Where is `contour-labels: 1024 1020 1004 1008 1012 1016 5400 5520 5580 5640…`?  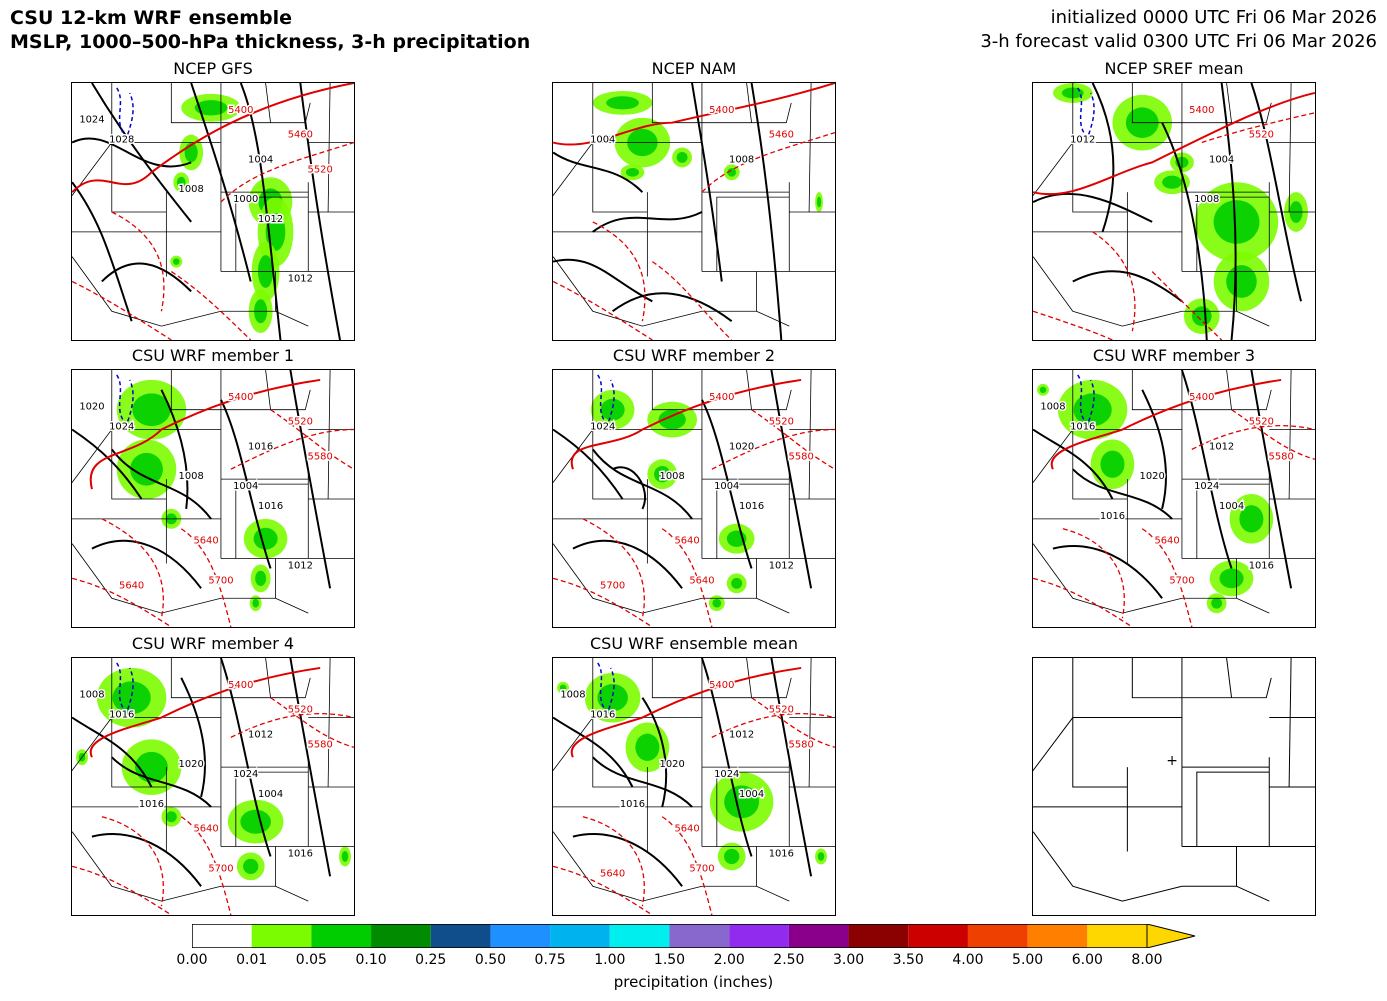
contour-labels: 1024 1020 1004 1008 1012 1016 5400 5520 5580 5640… is located at coordinates (702, 491).